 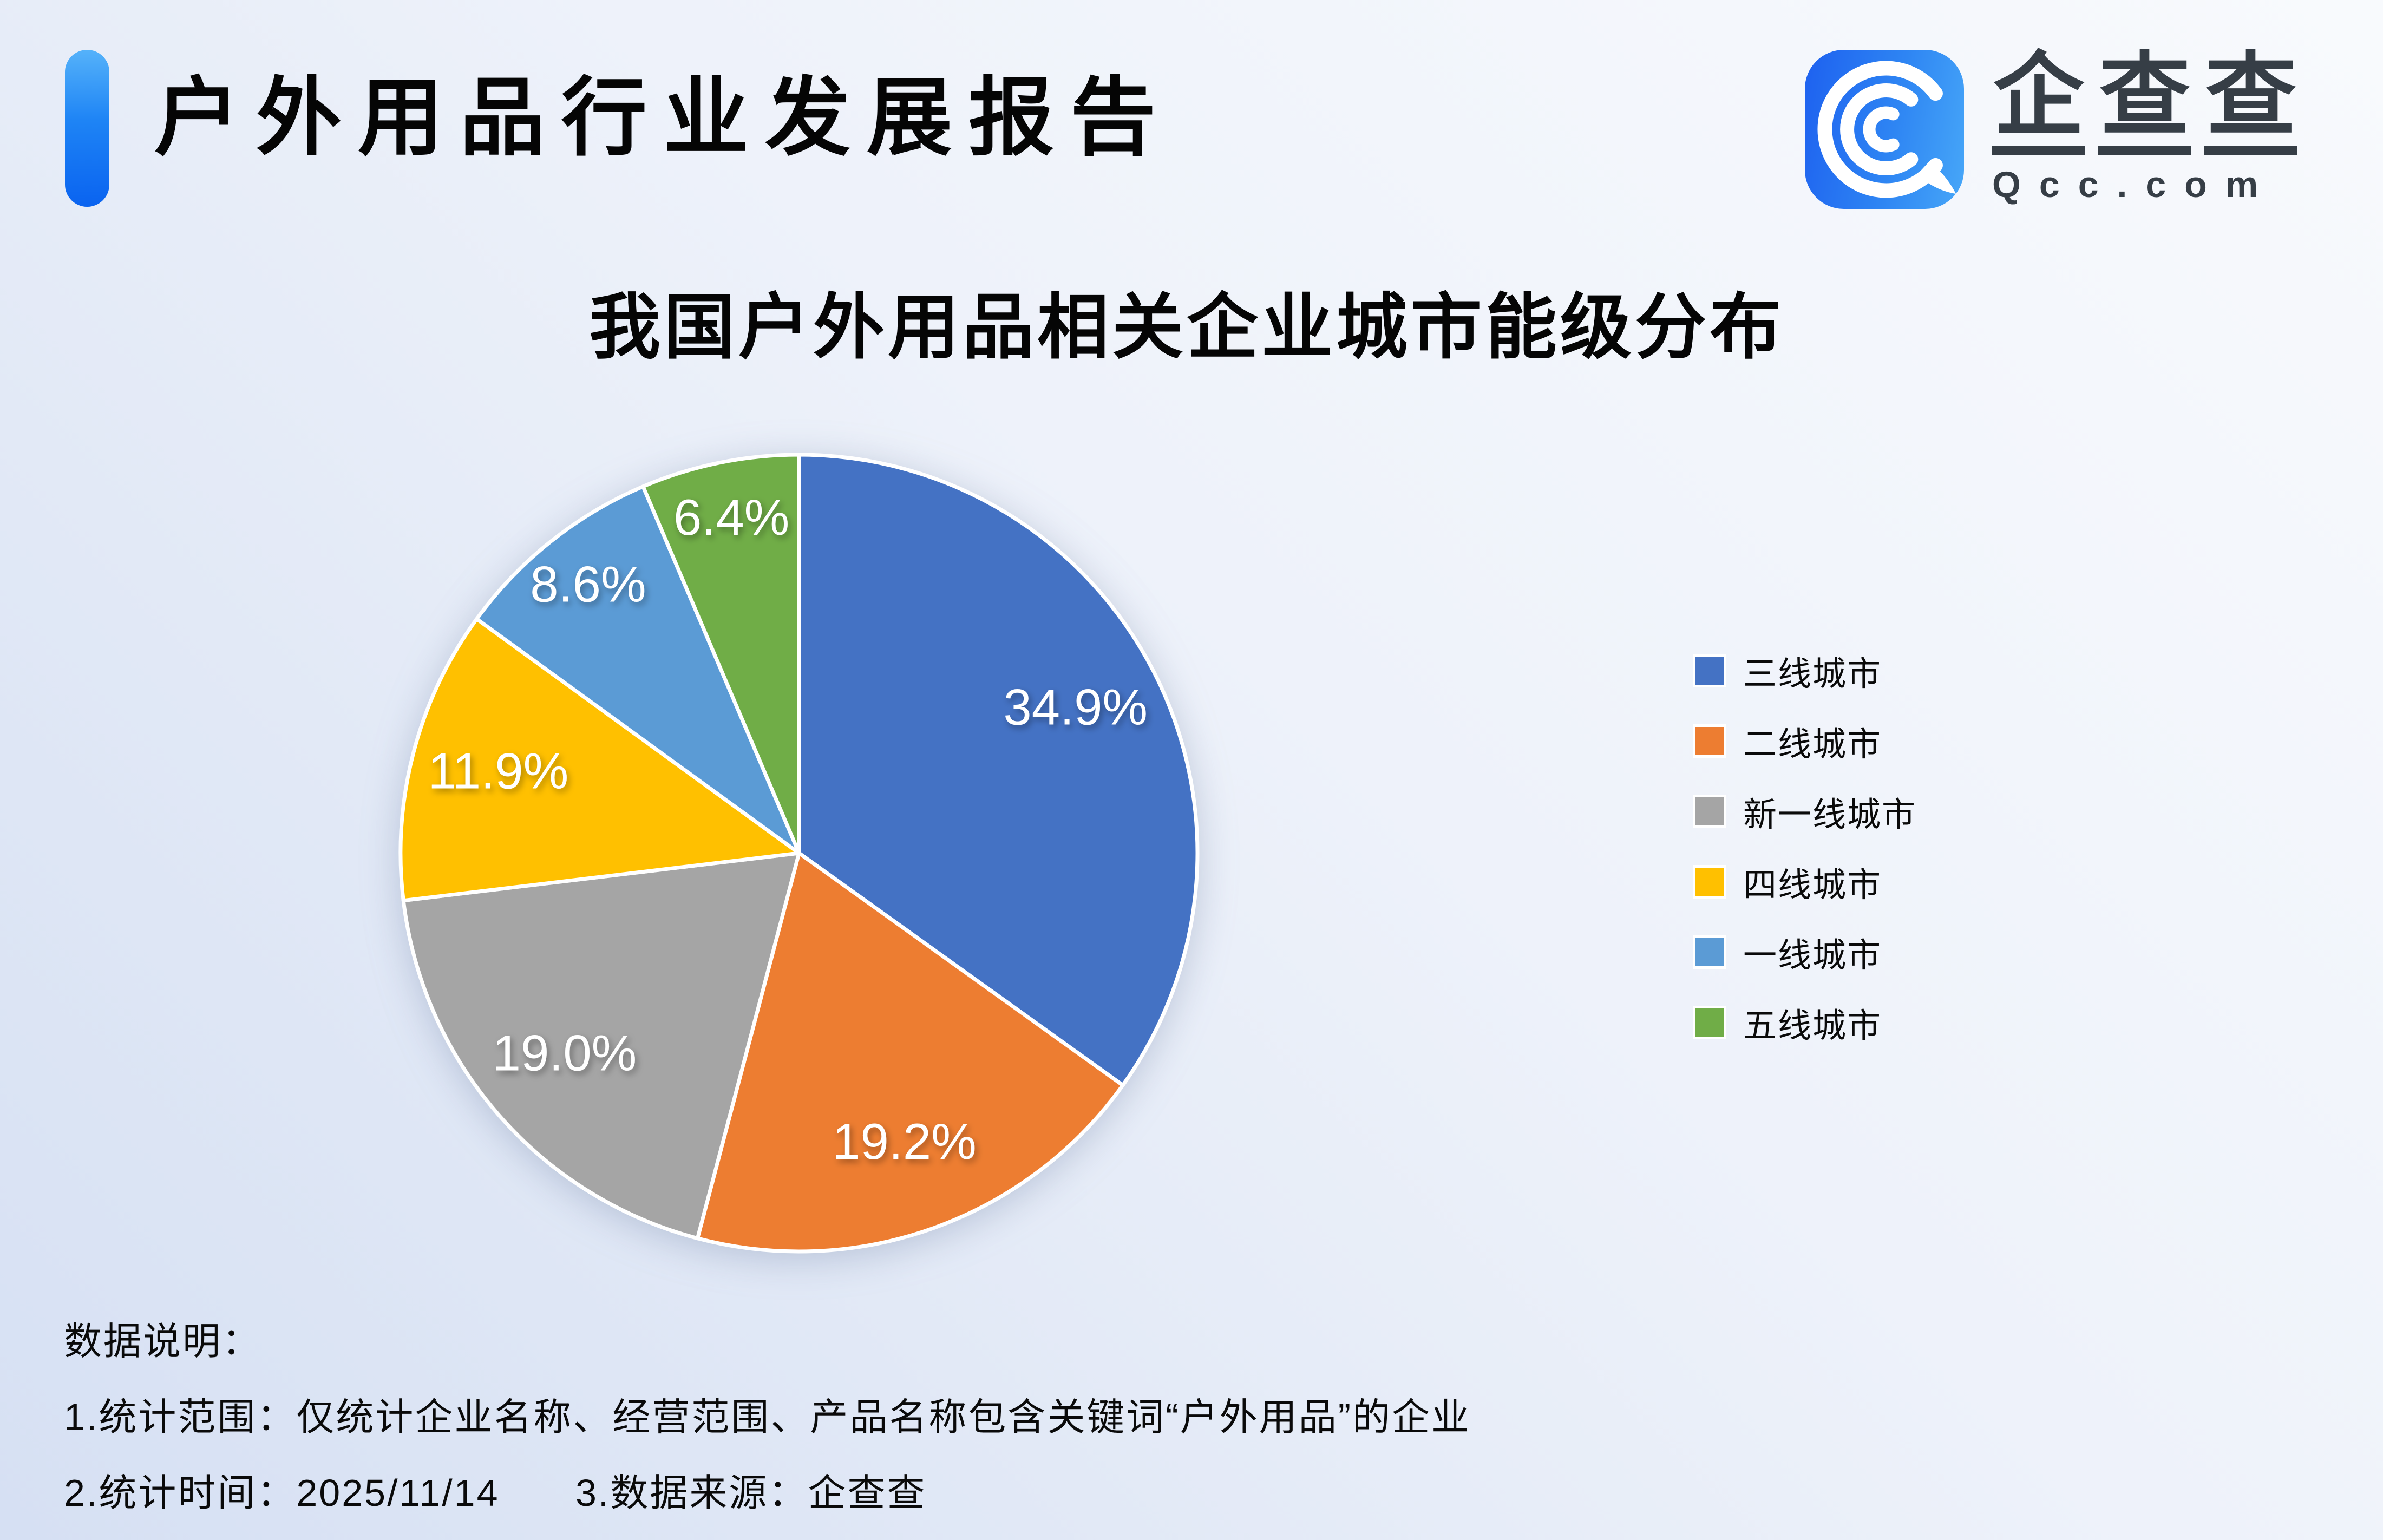 What do you see at coordinates (282, 1493) in the screenshot?
I see `footnote-time: 2.统计时间：2025/11/14` at bounding box center [282, 1493].